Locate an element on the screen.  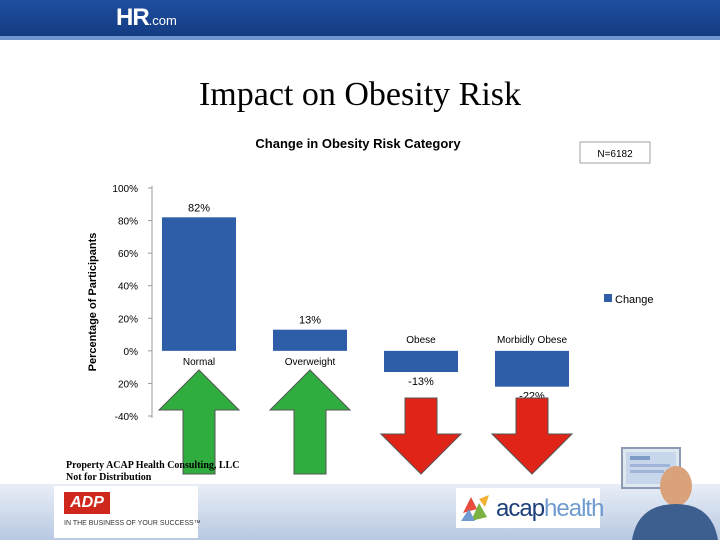
n-label: N=6182 is located at coordinates (615, 154).